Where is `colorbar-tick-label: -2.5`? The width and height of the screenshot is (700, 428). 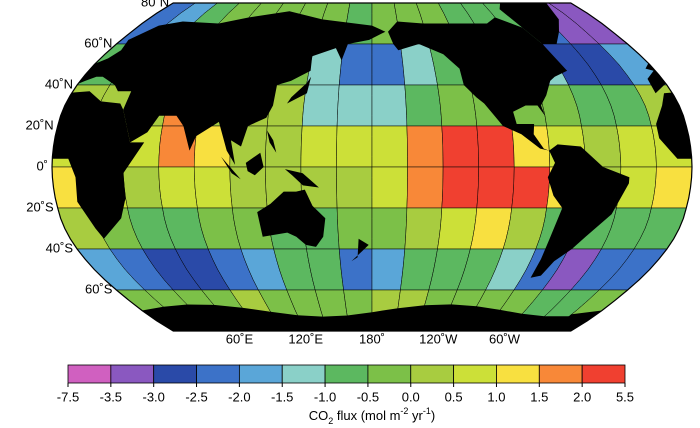
colorbar-tick-label: -2.5 is located at coordinates (196, 396).